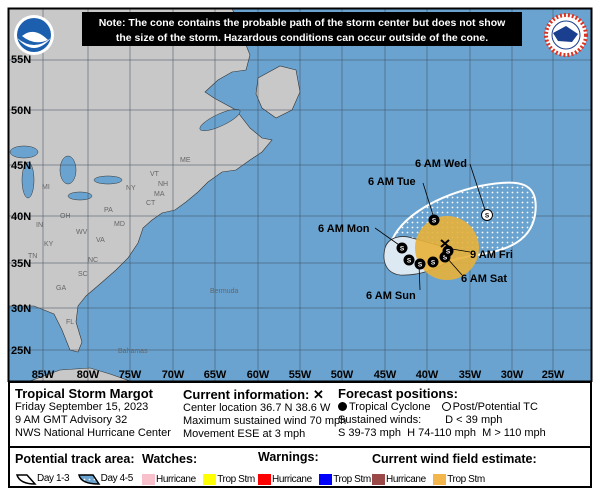  I want to click on forecast-point-mon: S, so click(402, 248).